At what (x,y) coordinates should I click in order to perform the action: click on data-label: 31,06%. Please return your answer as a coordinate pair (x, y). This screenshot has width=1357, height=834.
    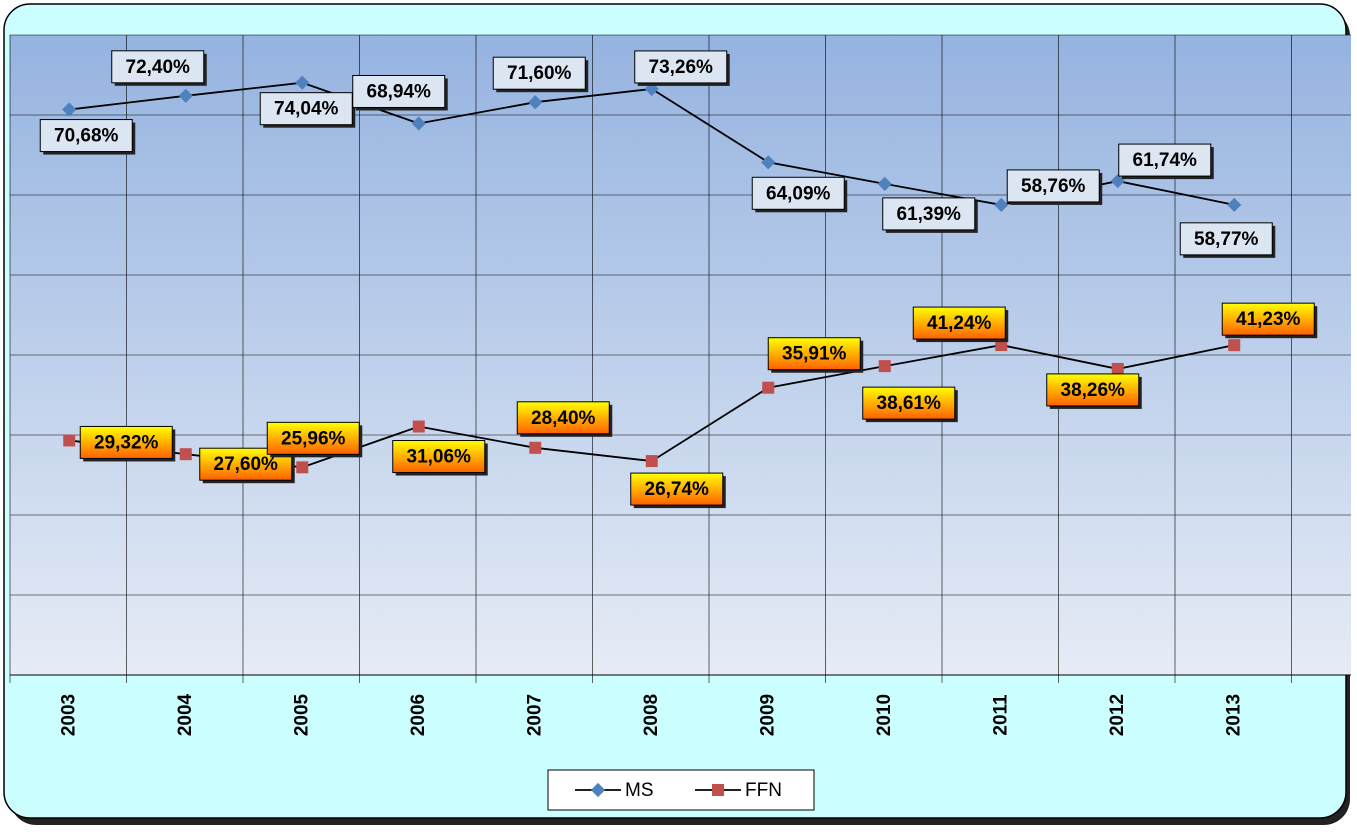
    Looking at the image, I should click on (439, 457).